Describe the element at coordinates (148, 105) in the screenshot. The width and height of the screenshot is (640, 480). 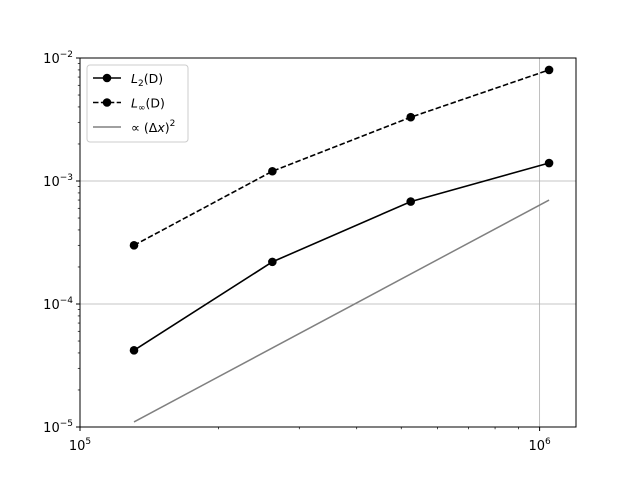
I see `legend-label-1: L∞(D)` at that location.